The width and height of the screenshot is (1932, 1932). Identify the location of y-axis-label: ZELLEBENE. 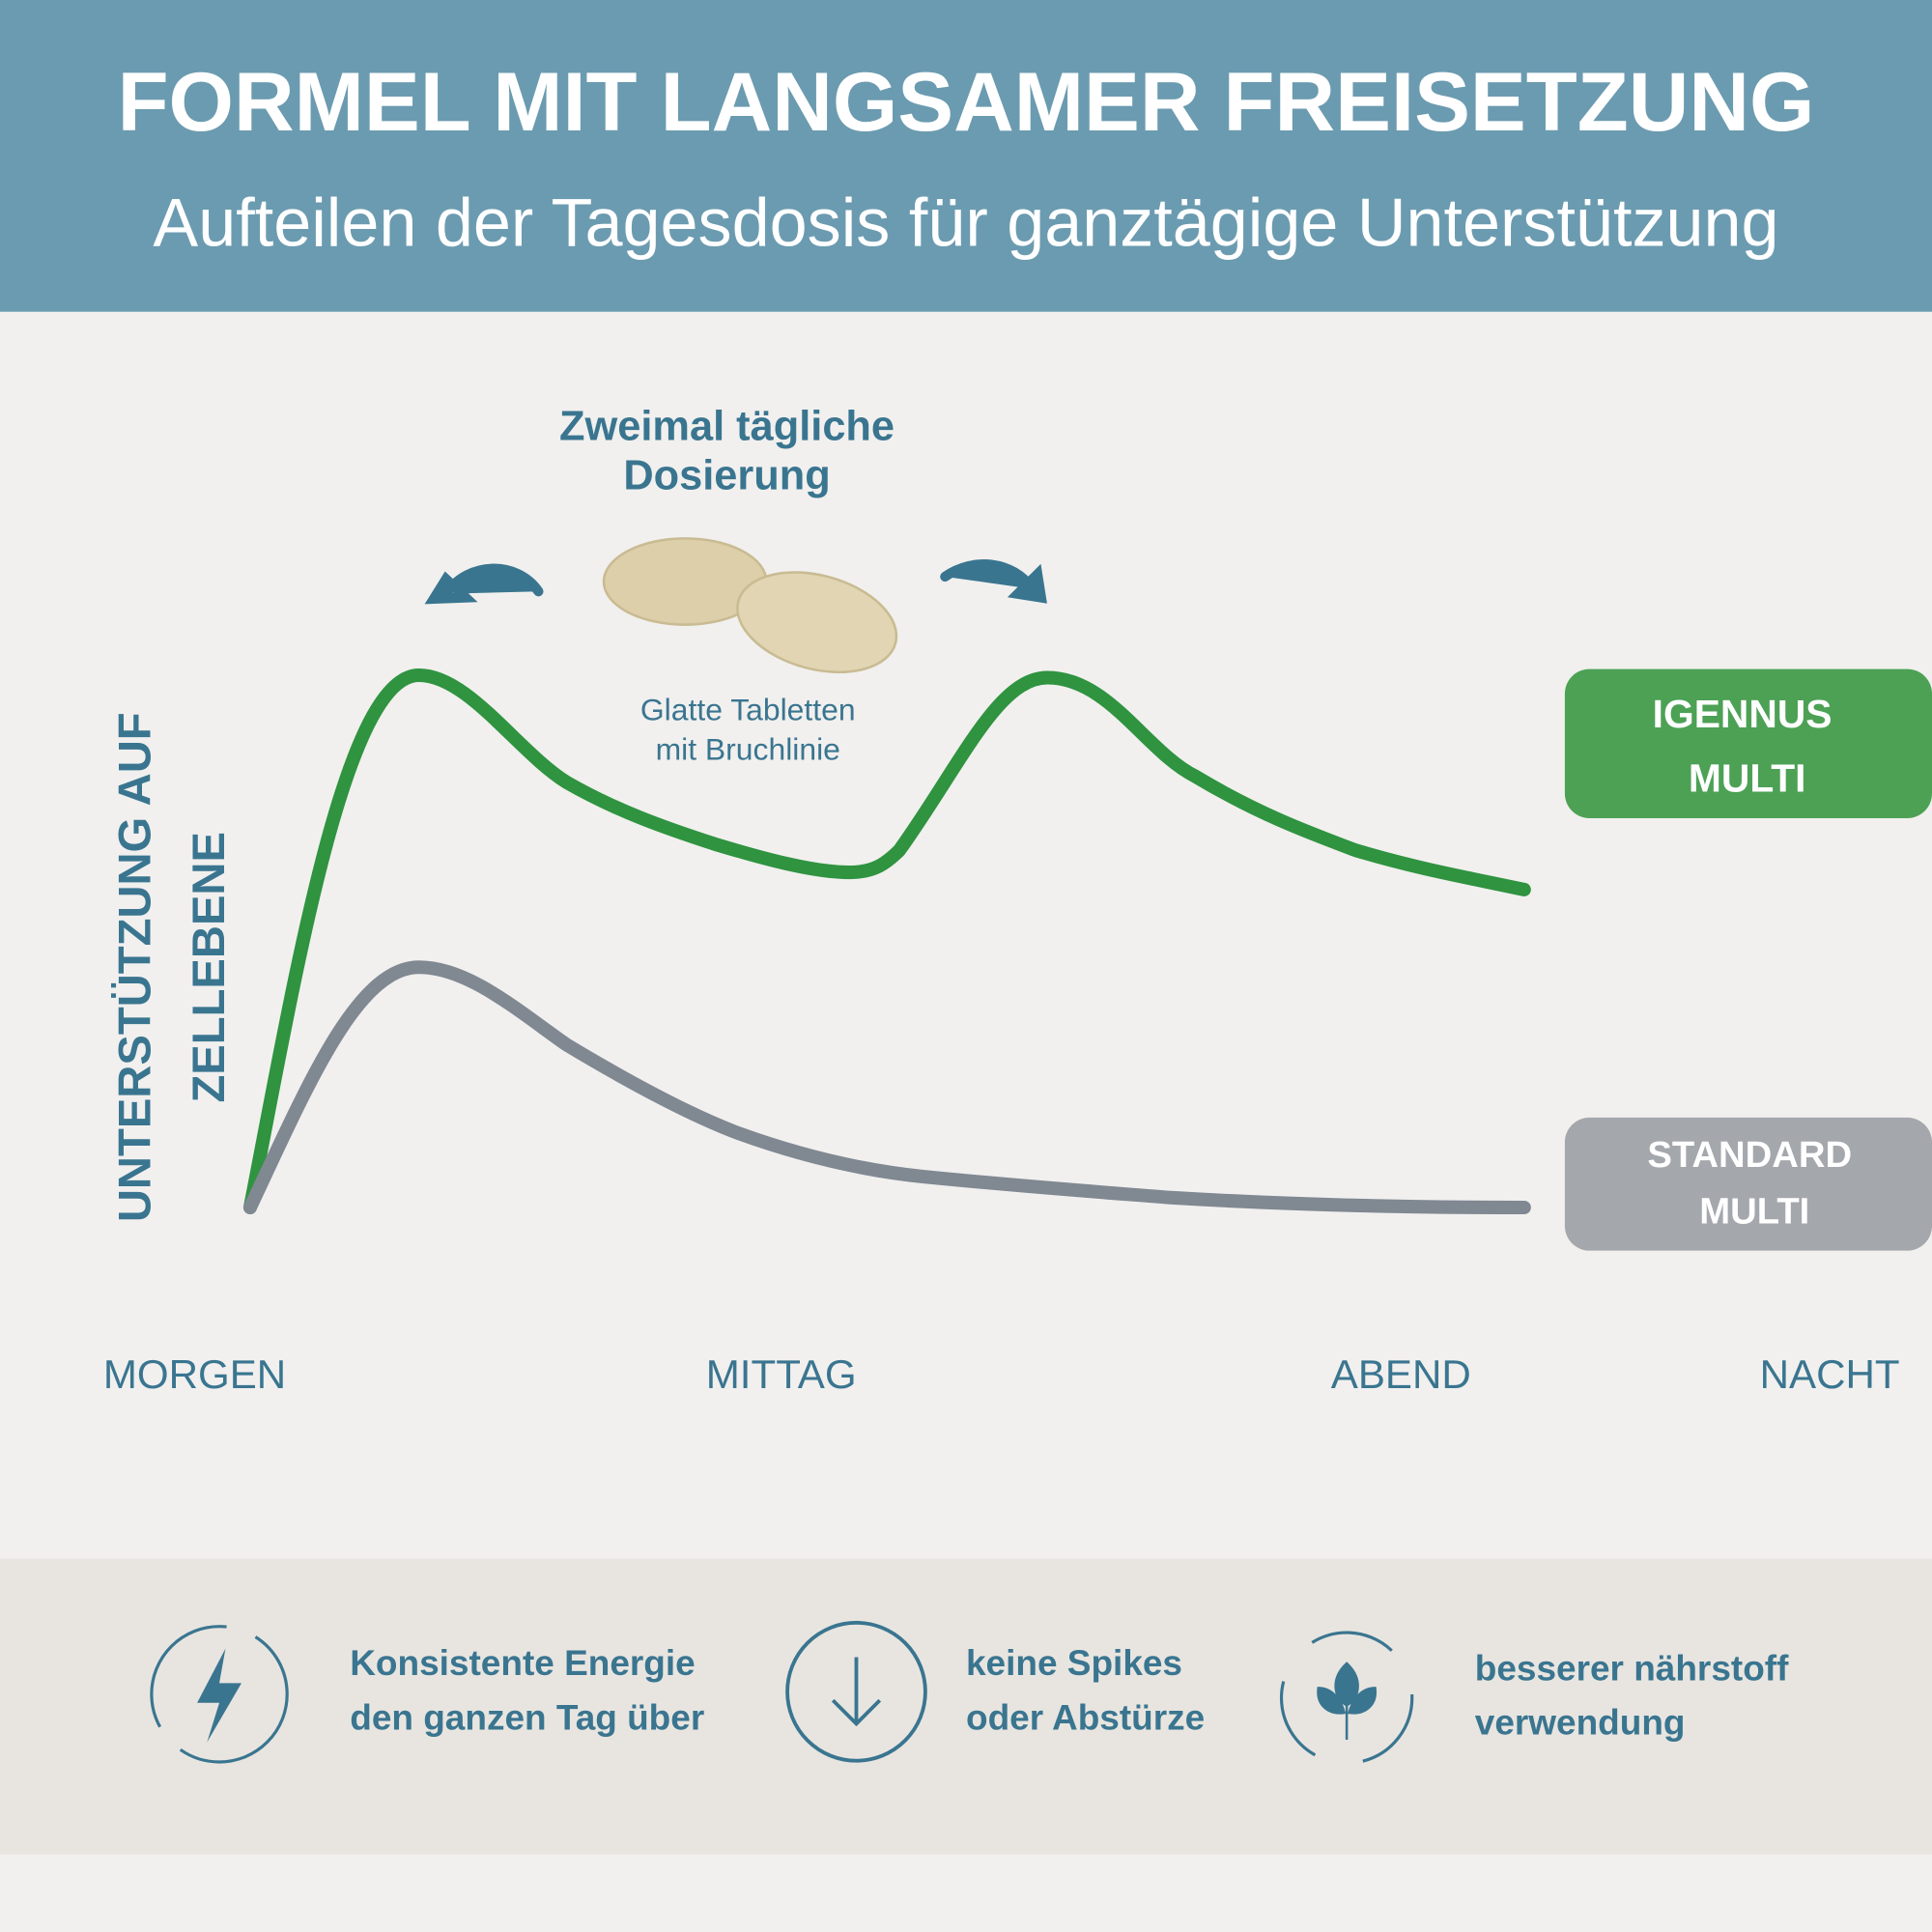
(209, 967).